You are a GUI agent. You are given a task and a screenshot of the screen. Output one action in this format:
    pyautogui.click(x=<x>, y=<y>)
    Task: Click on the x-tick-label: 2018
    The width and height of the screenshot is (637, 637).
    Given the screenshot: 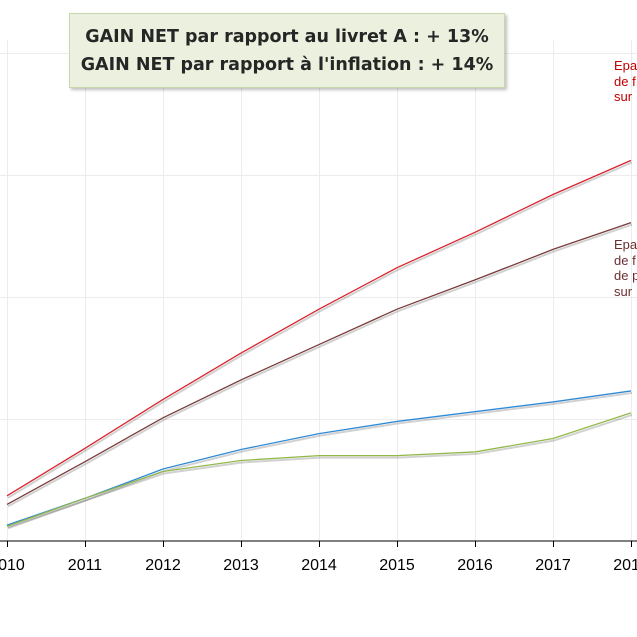 What is the action you would take?
    pyautogui.click(x=625, y=565)
    